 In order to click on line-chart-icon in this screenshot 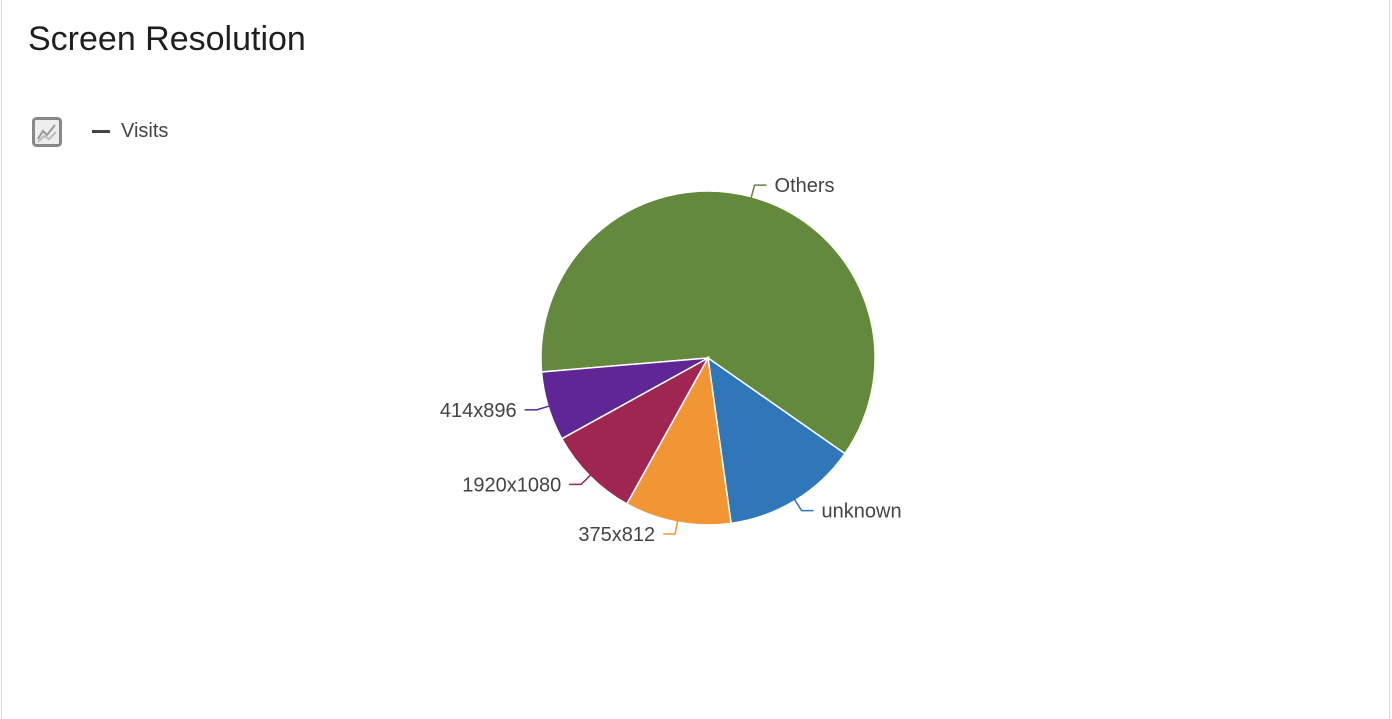, I will do `click(47, 132)`.